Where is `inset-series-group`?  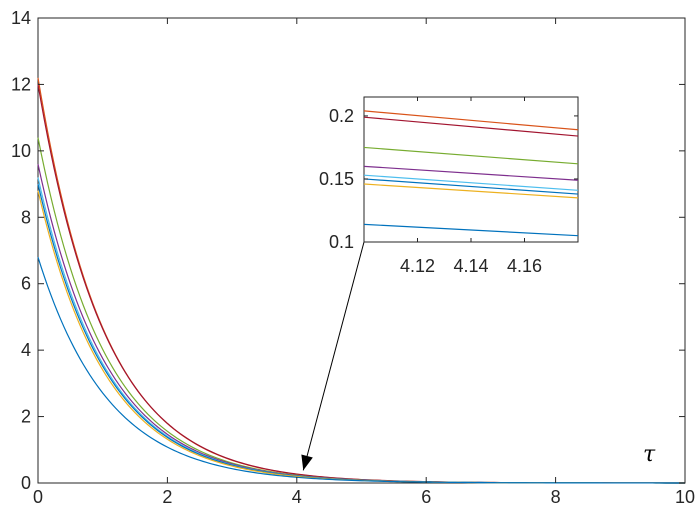 inset-series-group is located at coordinates (471, 173).